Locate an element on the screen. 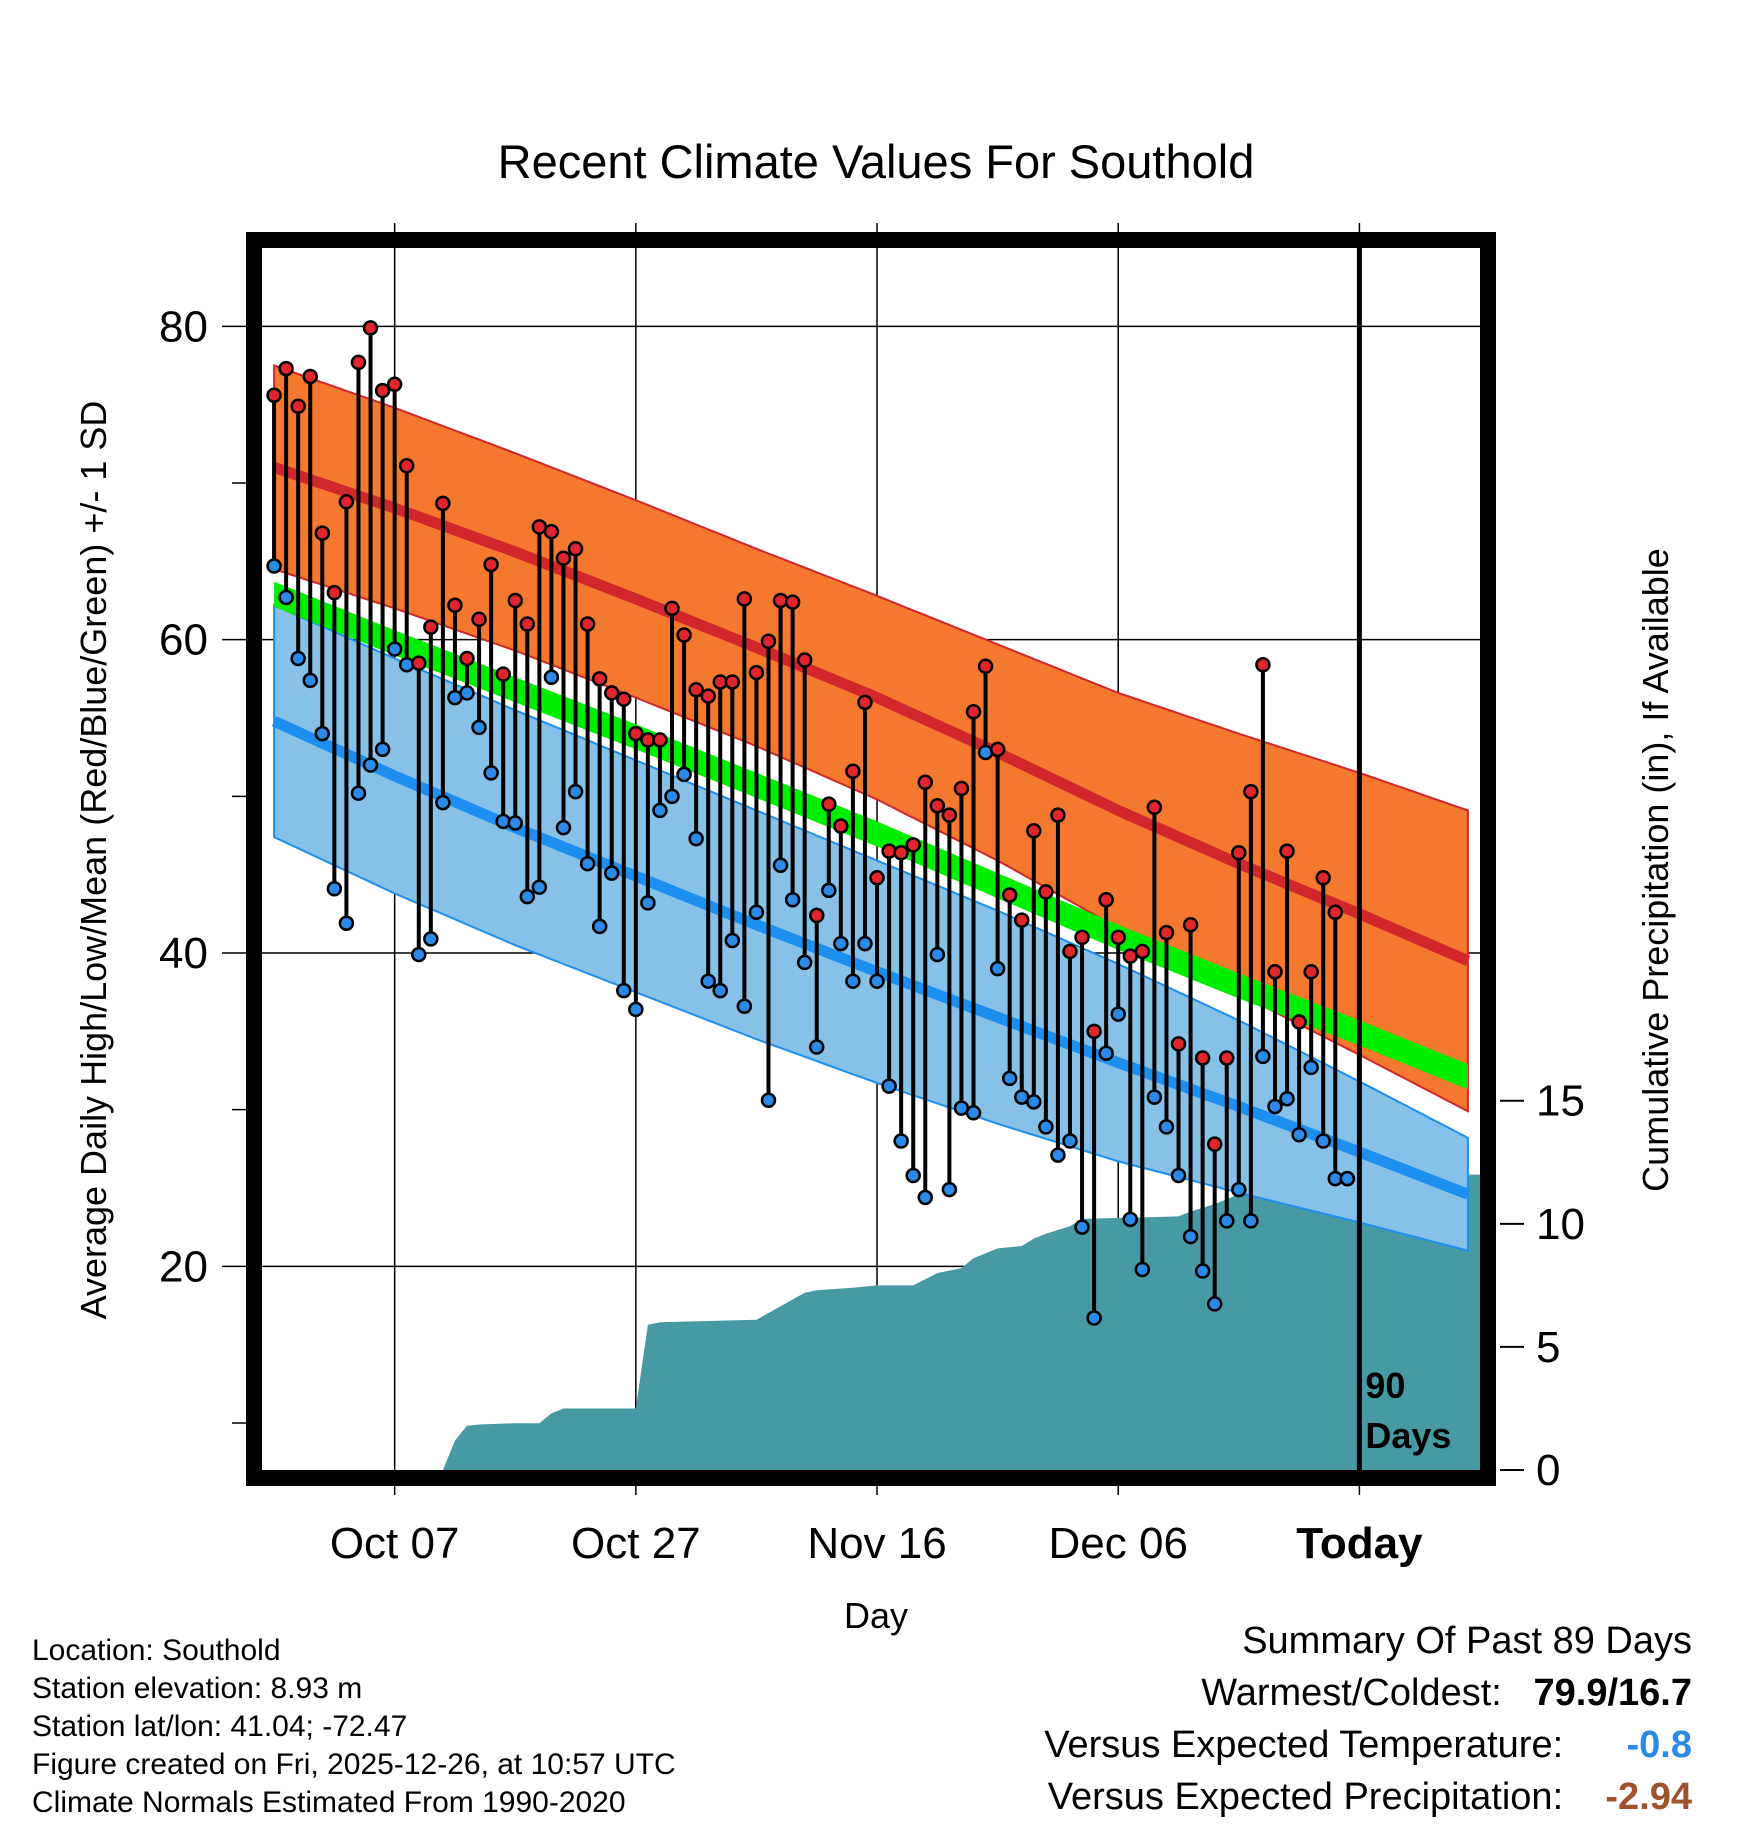 Image resolution: width=1748 pixels, height=1828 pixels. today-days-number: 90 is located at coordinates (1385, 1385).